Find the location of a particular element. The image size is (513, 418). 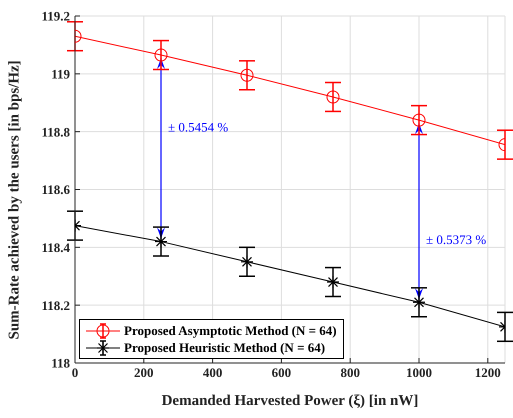

y-tick-label: 118.4 is located at coordinates (55, 247).